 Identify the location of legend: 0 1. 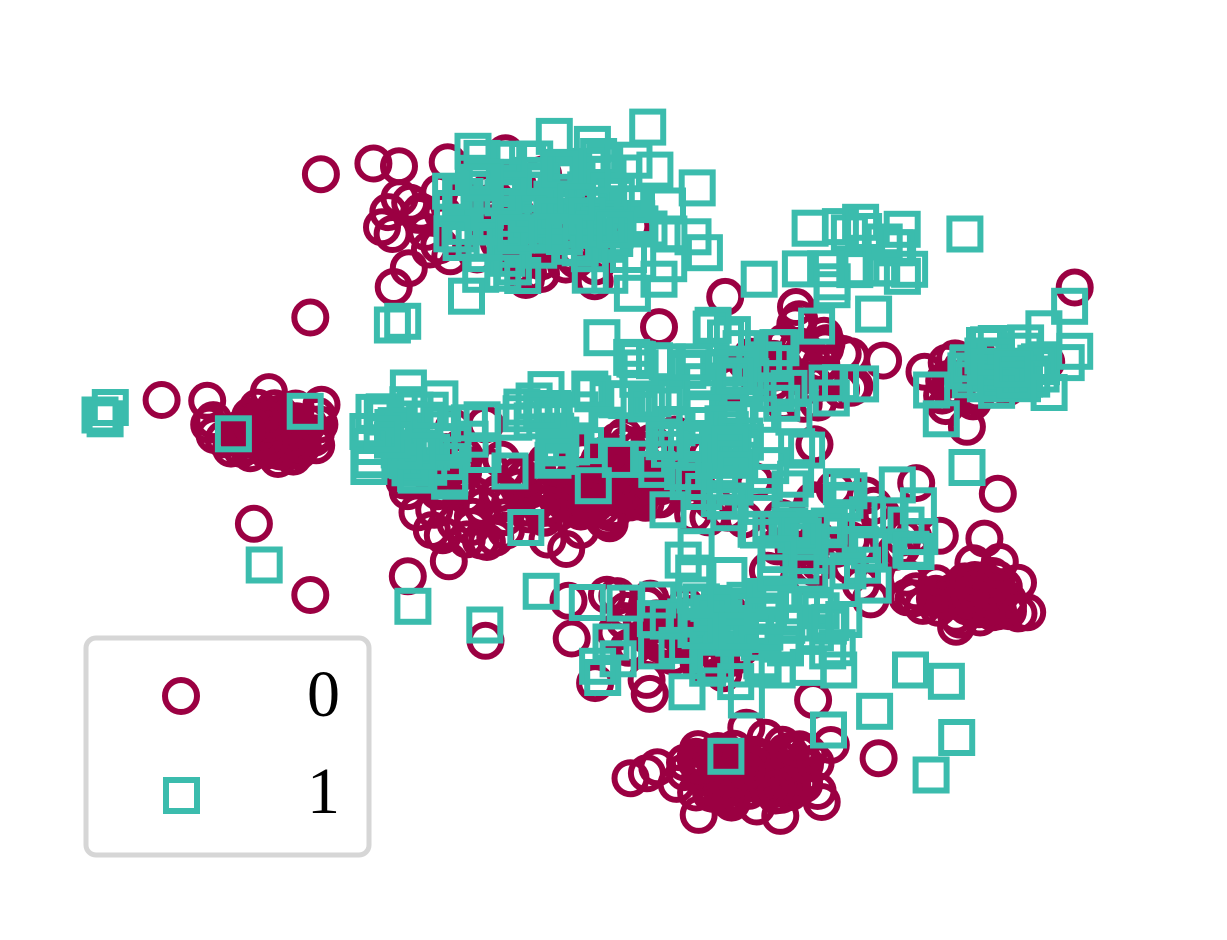
(227, 746).